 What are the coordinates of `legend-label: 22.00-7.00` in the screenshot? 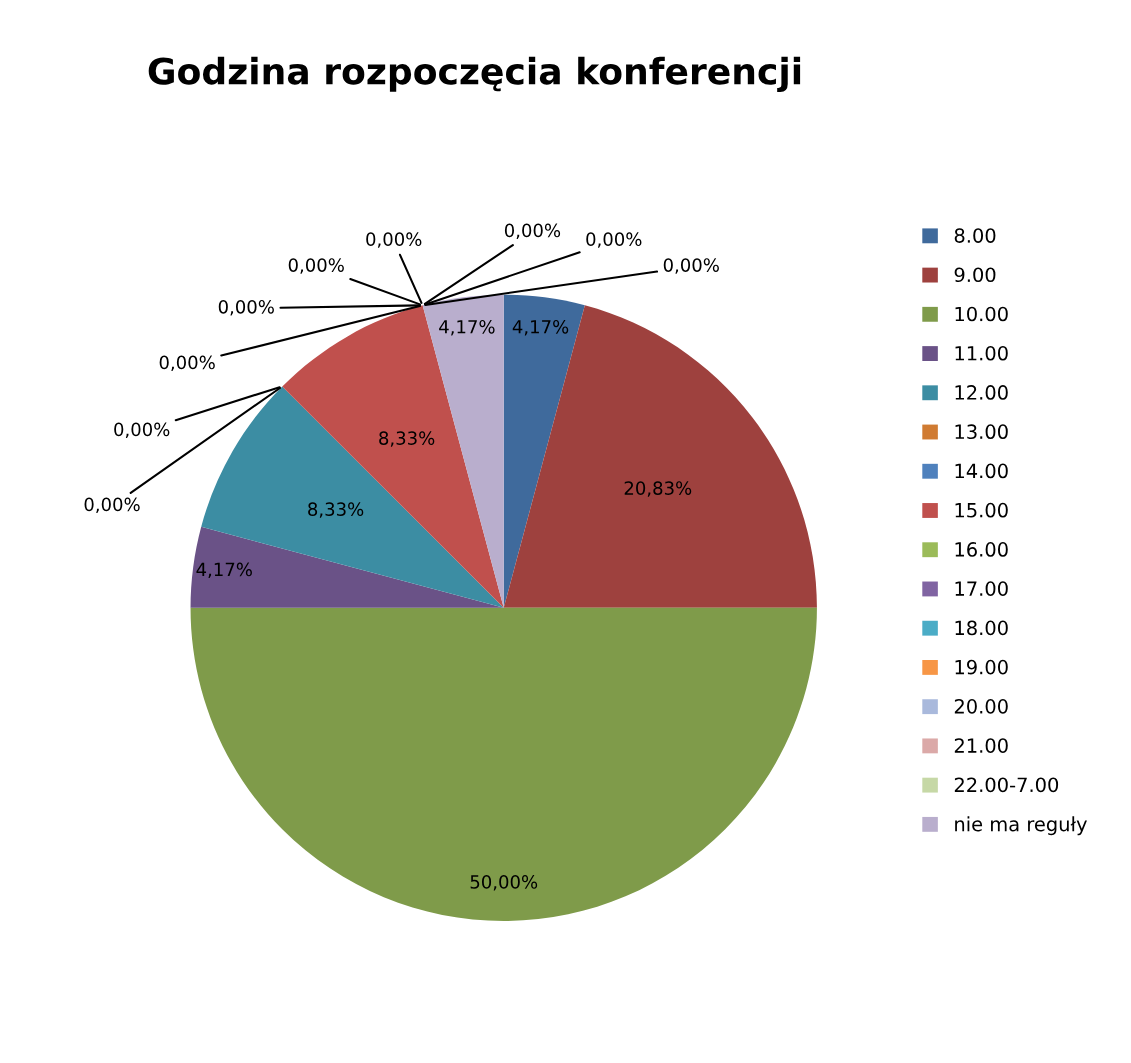 It's located at (1006, 785).